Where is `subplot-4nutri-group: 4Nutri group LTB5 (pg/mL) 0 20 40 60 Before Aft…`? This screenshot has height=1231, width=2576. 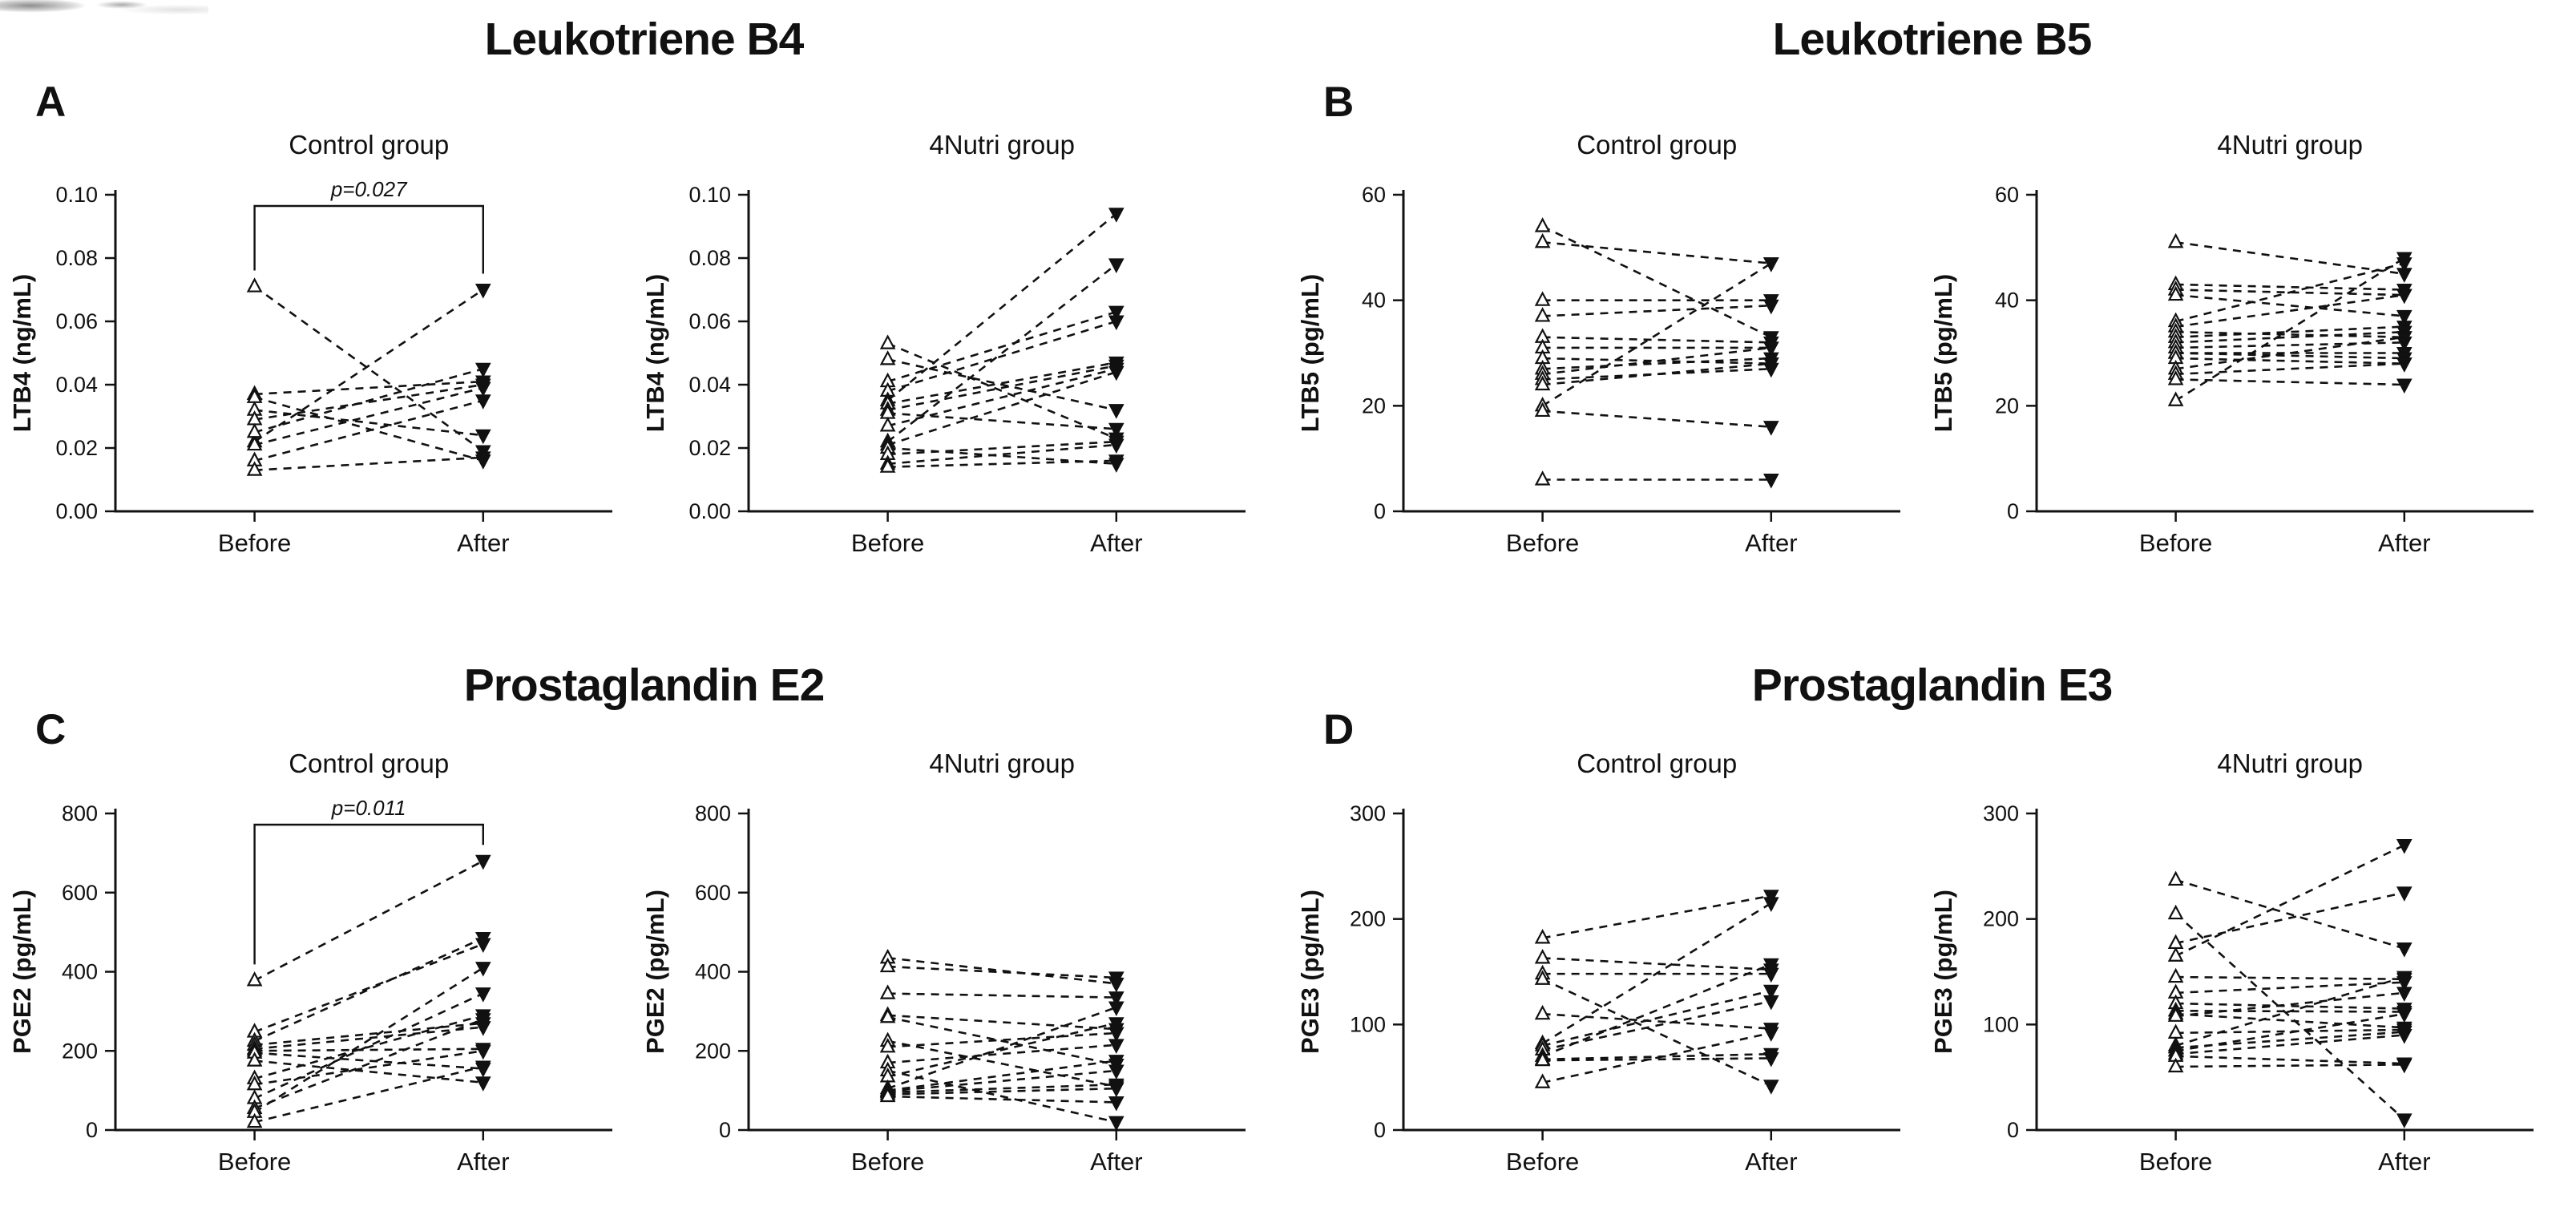 subplot-4nutri-group: 4Nutri group LTB5 (pg/mL) 0 20 40 60 Before Aft… is located at coordinates (2232, 343).